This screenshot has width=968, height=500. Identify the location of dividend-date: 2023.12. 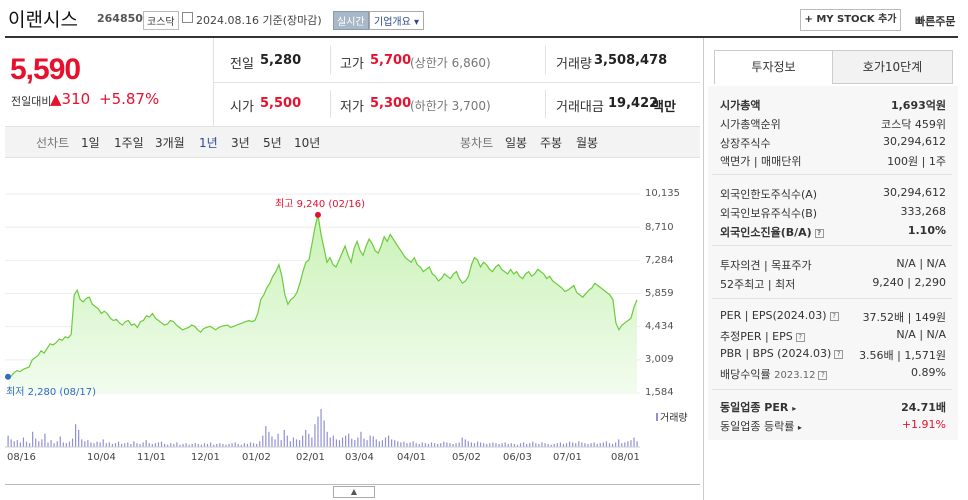
(795, 375).